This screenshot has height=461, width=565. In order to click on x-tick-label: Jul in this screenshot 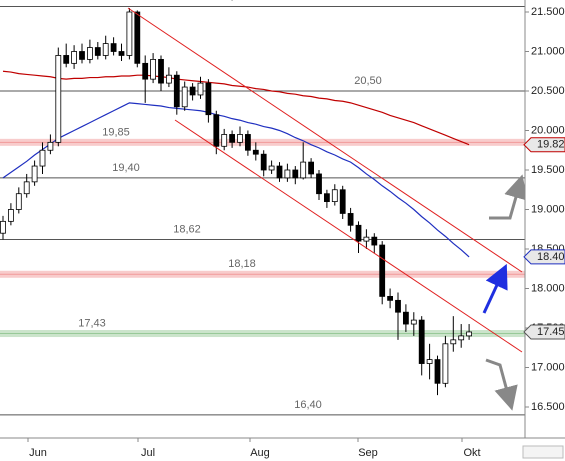, I will do `click(148, 453)`.